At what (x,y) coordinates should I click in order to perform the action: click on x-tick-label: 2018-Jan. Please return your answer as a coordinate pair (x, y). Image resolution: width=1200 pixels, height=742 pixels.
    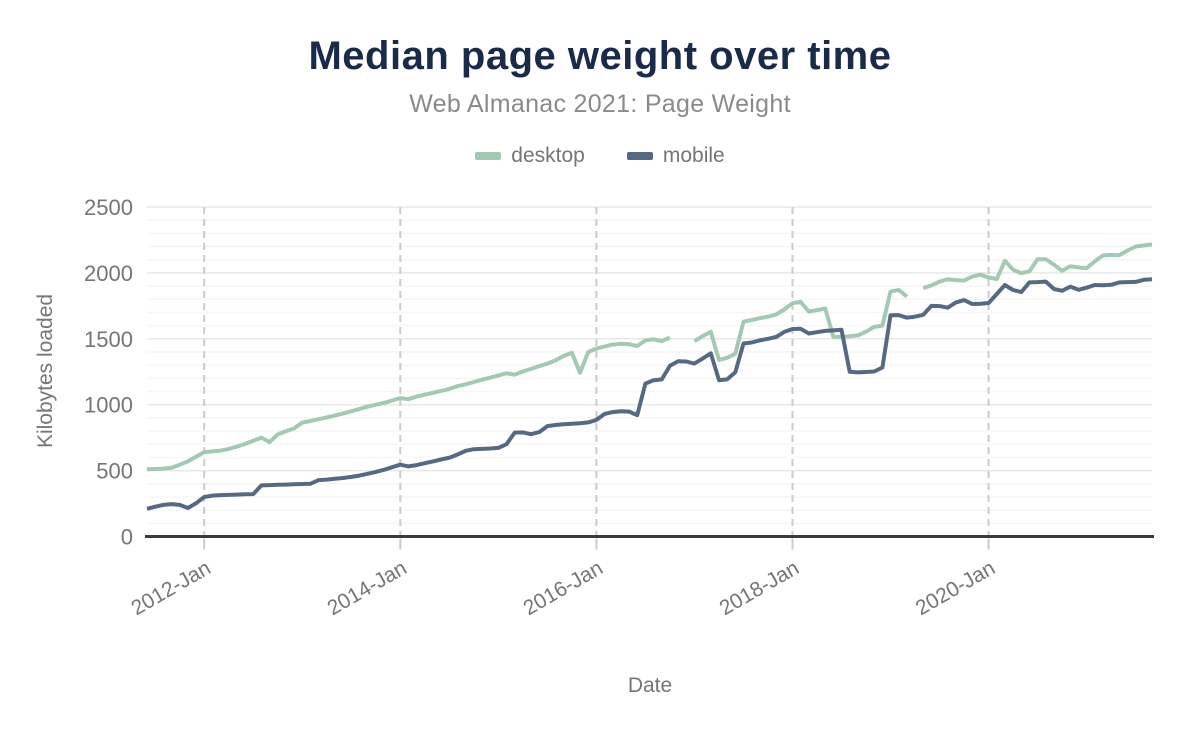
    Looking at the image, I should click on (759, 588).